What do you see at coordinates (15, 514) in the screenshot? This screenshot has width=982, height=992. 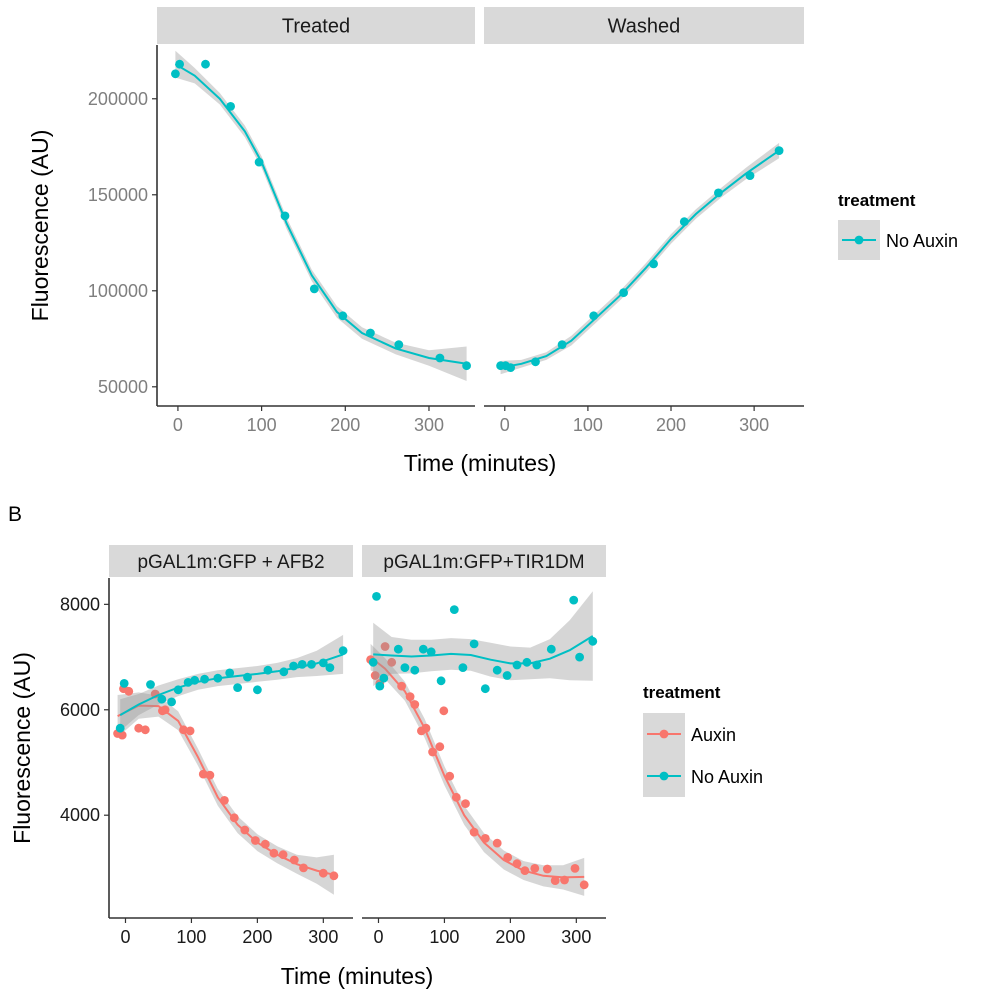 I see `panel-b-label: B` at bounding box center [15, 514].